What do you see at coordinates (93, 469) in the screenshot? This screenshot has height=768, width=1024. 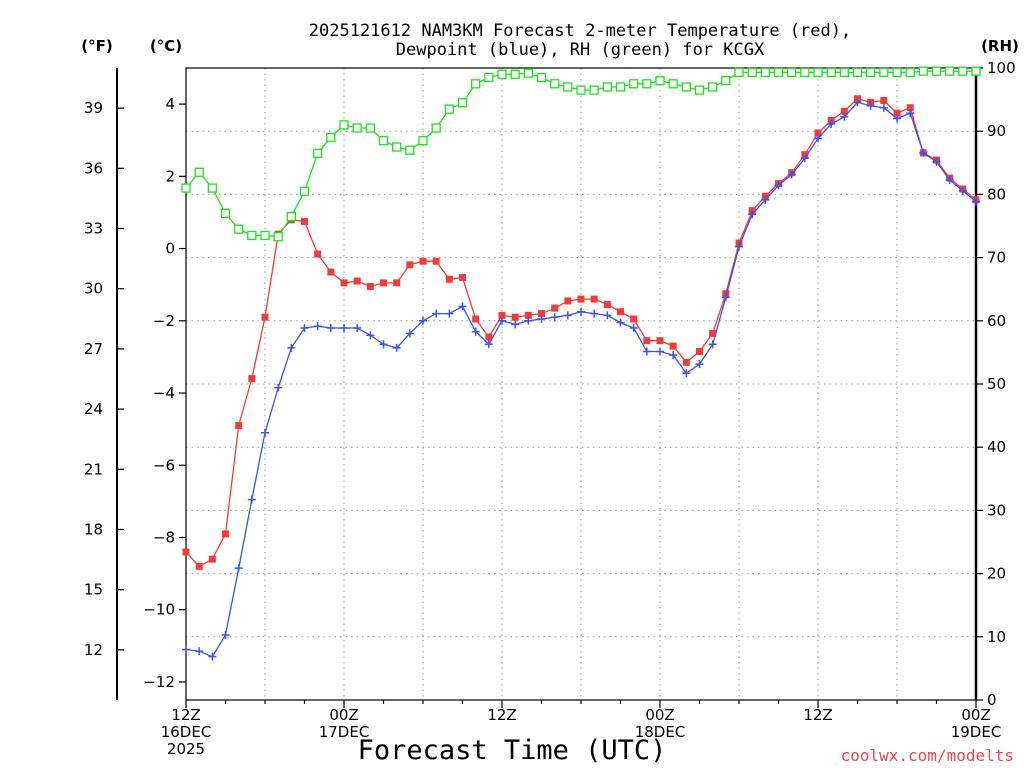 I see `fahrenheit-tick-label: 21` at bounding box center [93, 469].